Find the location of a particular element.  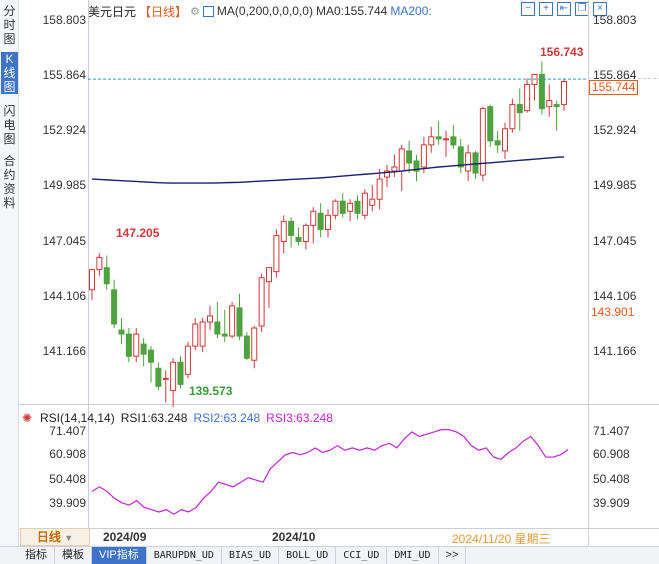

tab-boll: BOLL_UD is located at coordinates (308, 555).